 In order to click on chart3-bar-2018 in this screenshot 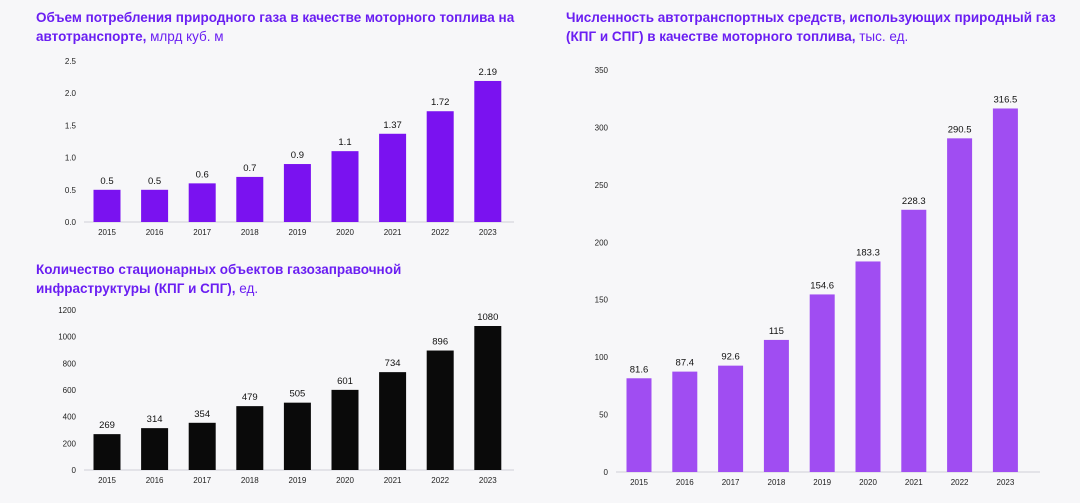, I will do `click(776, 405)`.